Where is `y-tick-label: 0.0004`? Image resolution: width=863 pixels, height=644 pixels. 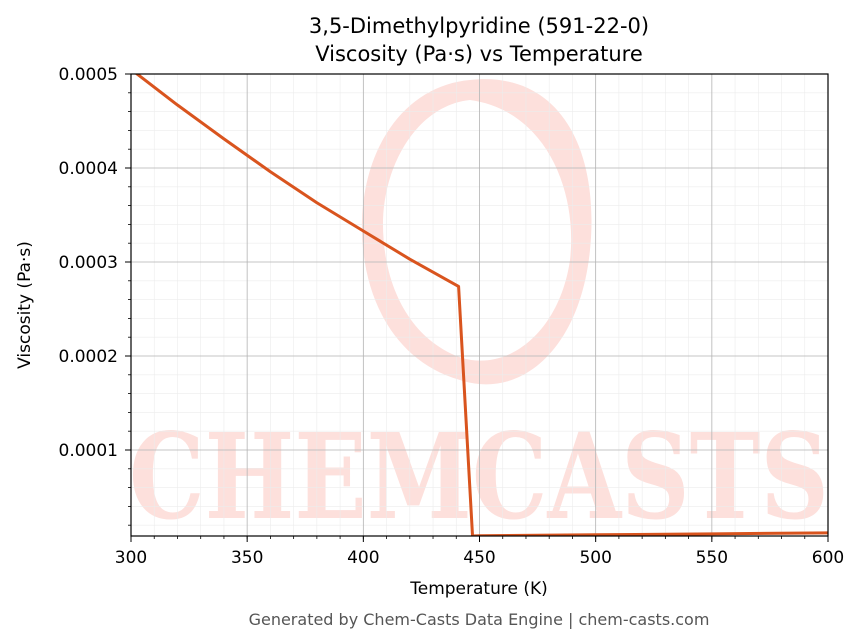 y-tick-label: 0.0004 is located at coordinates (88, 169).